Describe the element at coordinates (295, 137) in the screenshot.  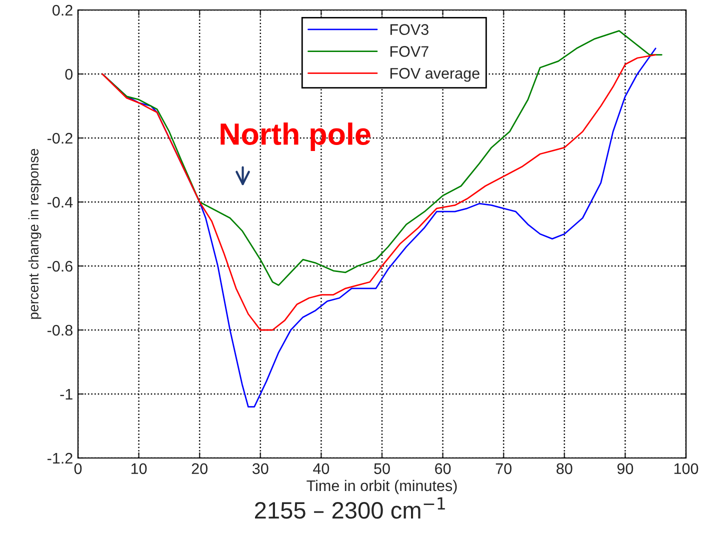
I see `annotation: North pole` at that location.